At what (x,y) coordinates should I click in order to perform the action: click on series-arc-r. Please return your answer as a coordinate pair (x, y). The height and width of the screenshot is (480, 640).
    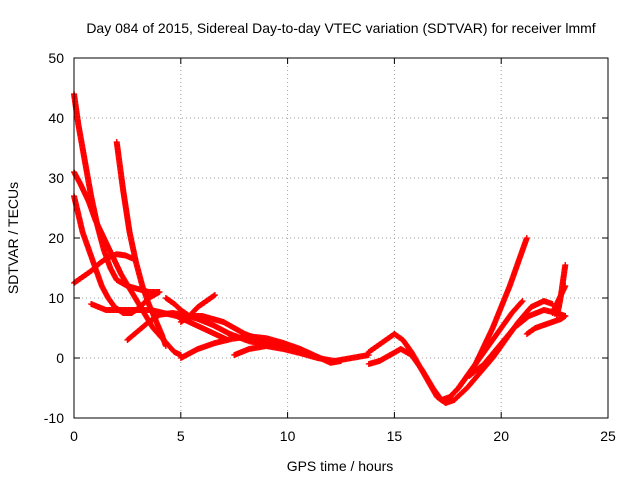
    Looking at the image, I should click on (546, 325).